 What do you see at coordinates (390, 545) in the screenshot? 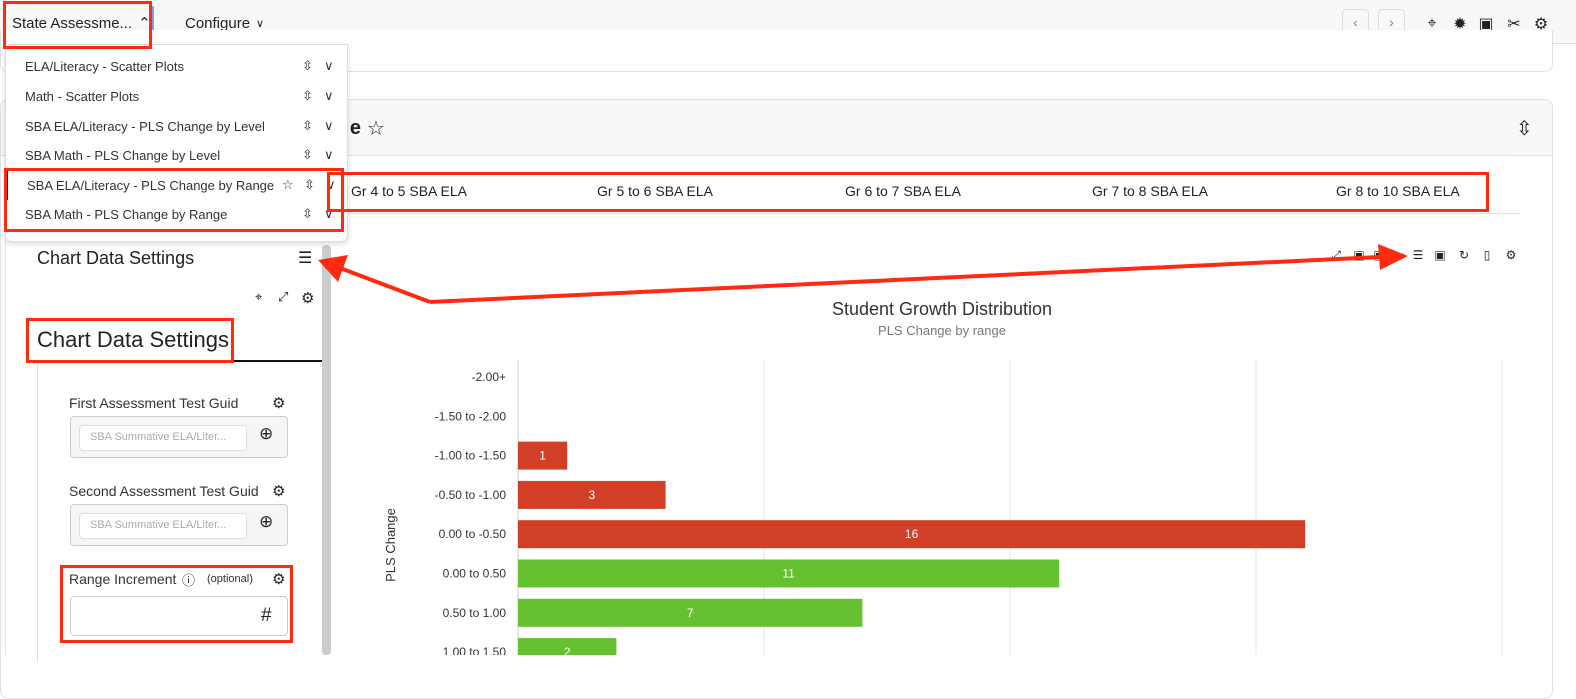
I see `y-axis-label: PLS Change` at bounding box center [390, 545].